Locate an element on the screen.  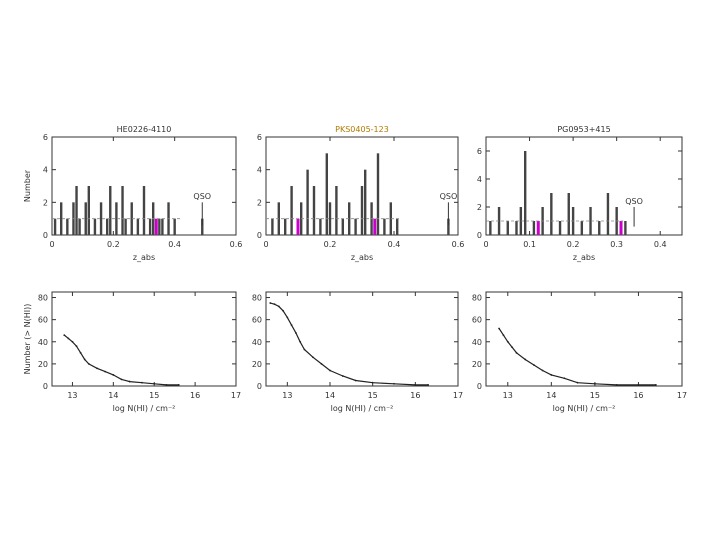
y-tick-label: 2 is located at coordinates (479, 207).